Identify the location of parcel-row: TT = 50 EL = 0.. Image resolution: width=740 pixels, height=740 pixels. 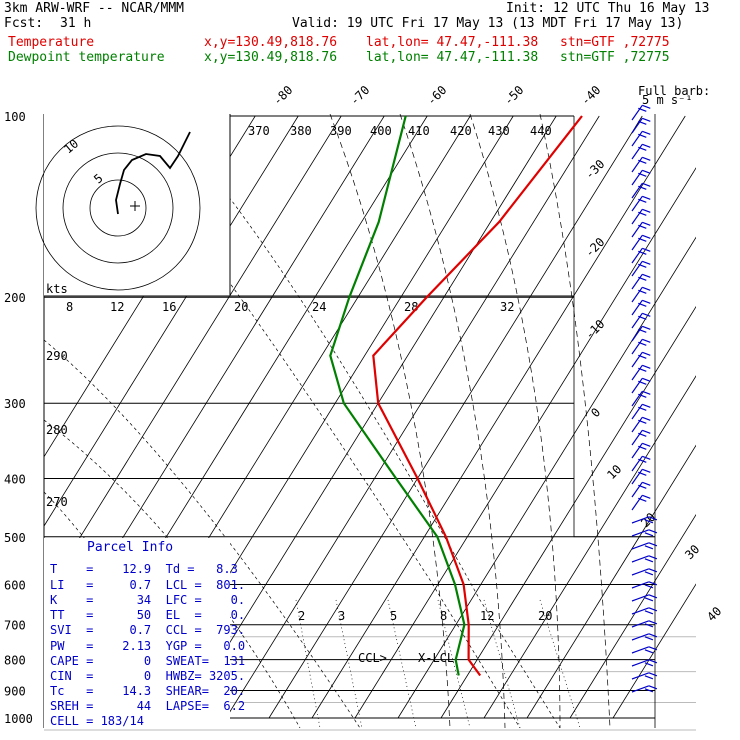
(148, 615).